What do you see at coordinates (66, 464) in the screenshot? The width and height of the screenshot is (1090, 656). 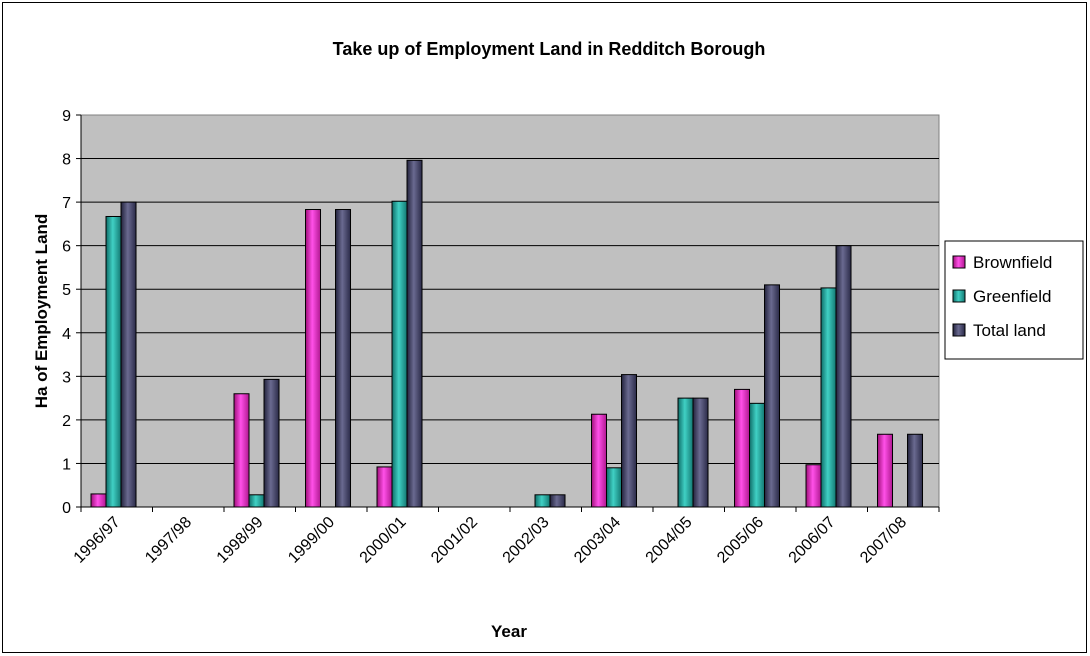 I see `y-tick-label: 1` at bounding box center [66, 464].